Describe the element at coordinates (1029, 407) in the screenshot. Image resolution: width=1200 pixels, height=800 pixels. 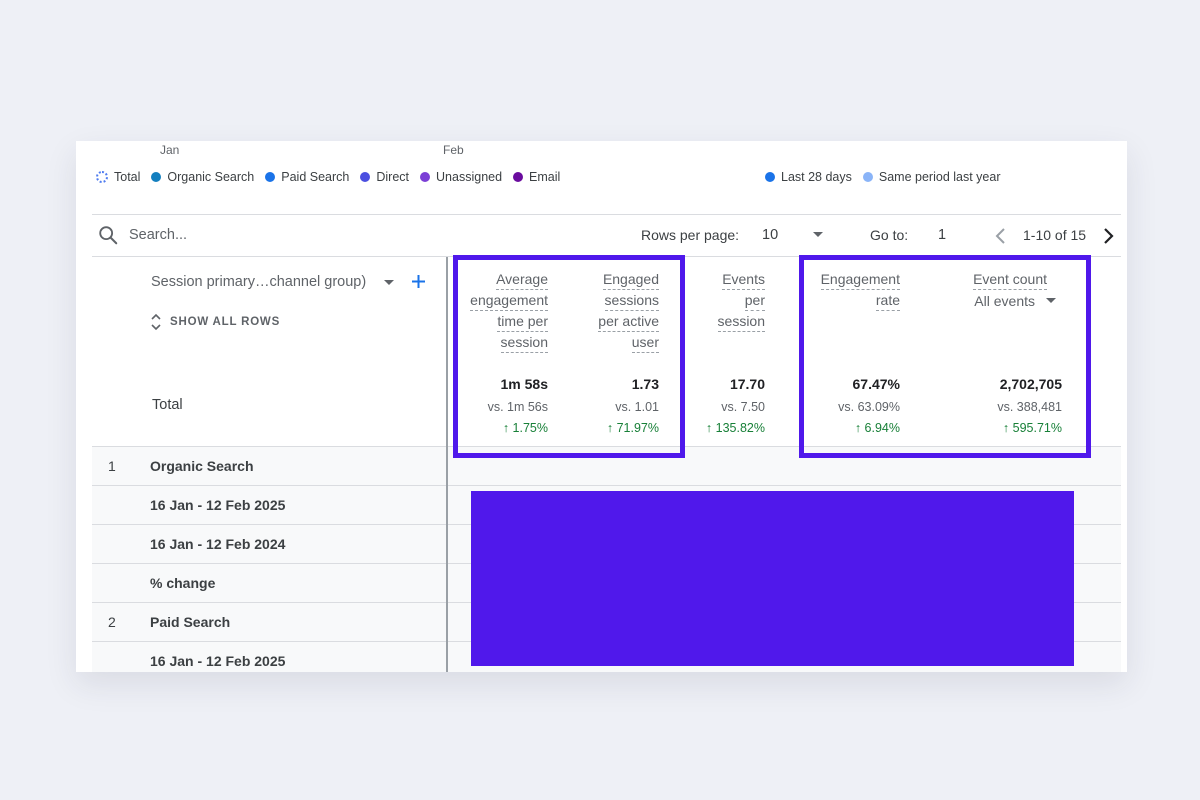
I see `comparison-value: vs. 388,481` at that location.